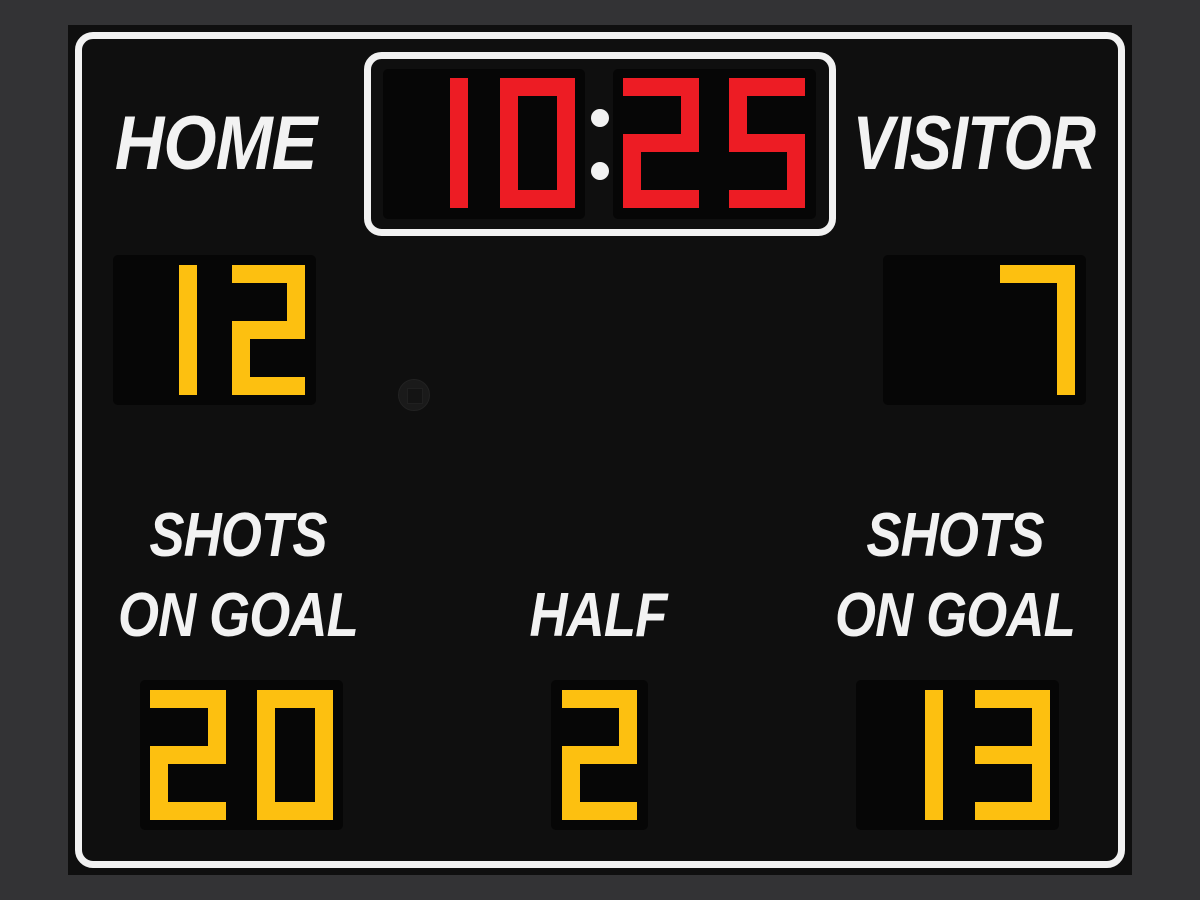 Image resolution: width=1200 pixels, height=900 pixels. I want to click on clock-minutes-digits, so click(512, 143).